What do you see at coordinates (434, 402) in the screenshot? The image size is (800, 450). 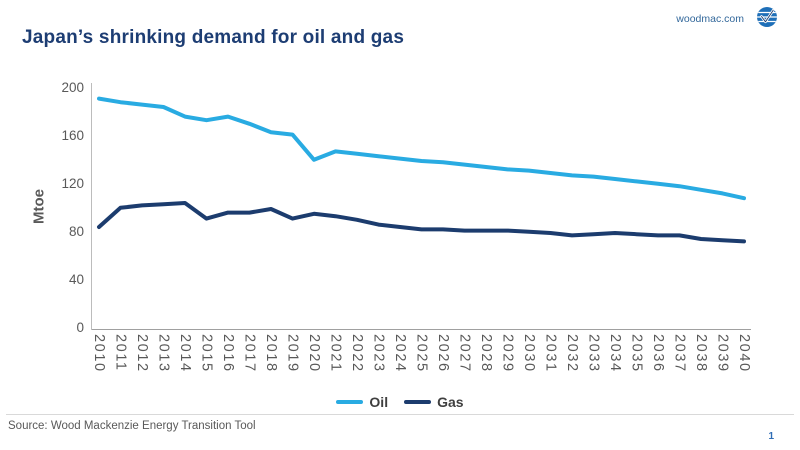 I see `legend-item-gas: Gas` at bounding box center [434, 402].